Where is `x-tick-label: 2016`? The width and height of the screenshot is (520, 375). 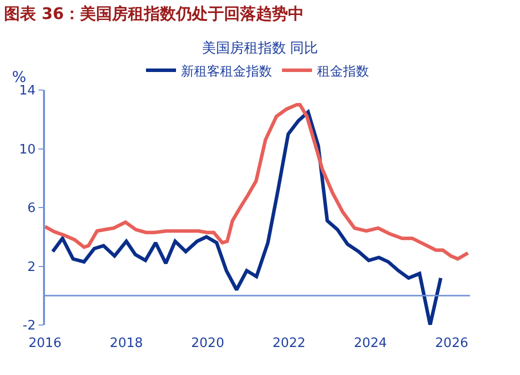 x-tick-label: 2016 is located at coordinates (45, 343).